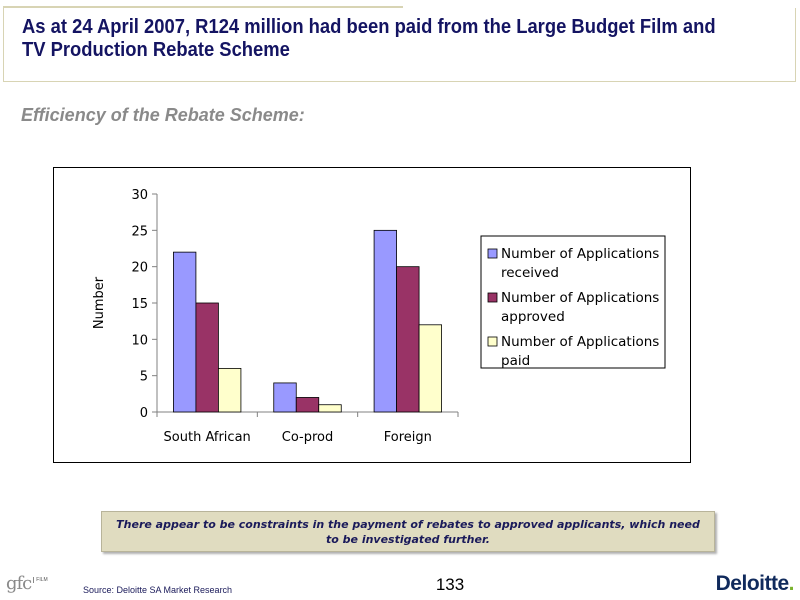  I want to click on y-tick-label: 10, so click(139, 340).